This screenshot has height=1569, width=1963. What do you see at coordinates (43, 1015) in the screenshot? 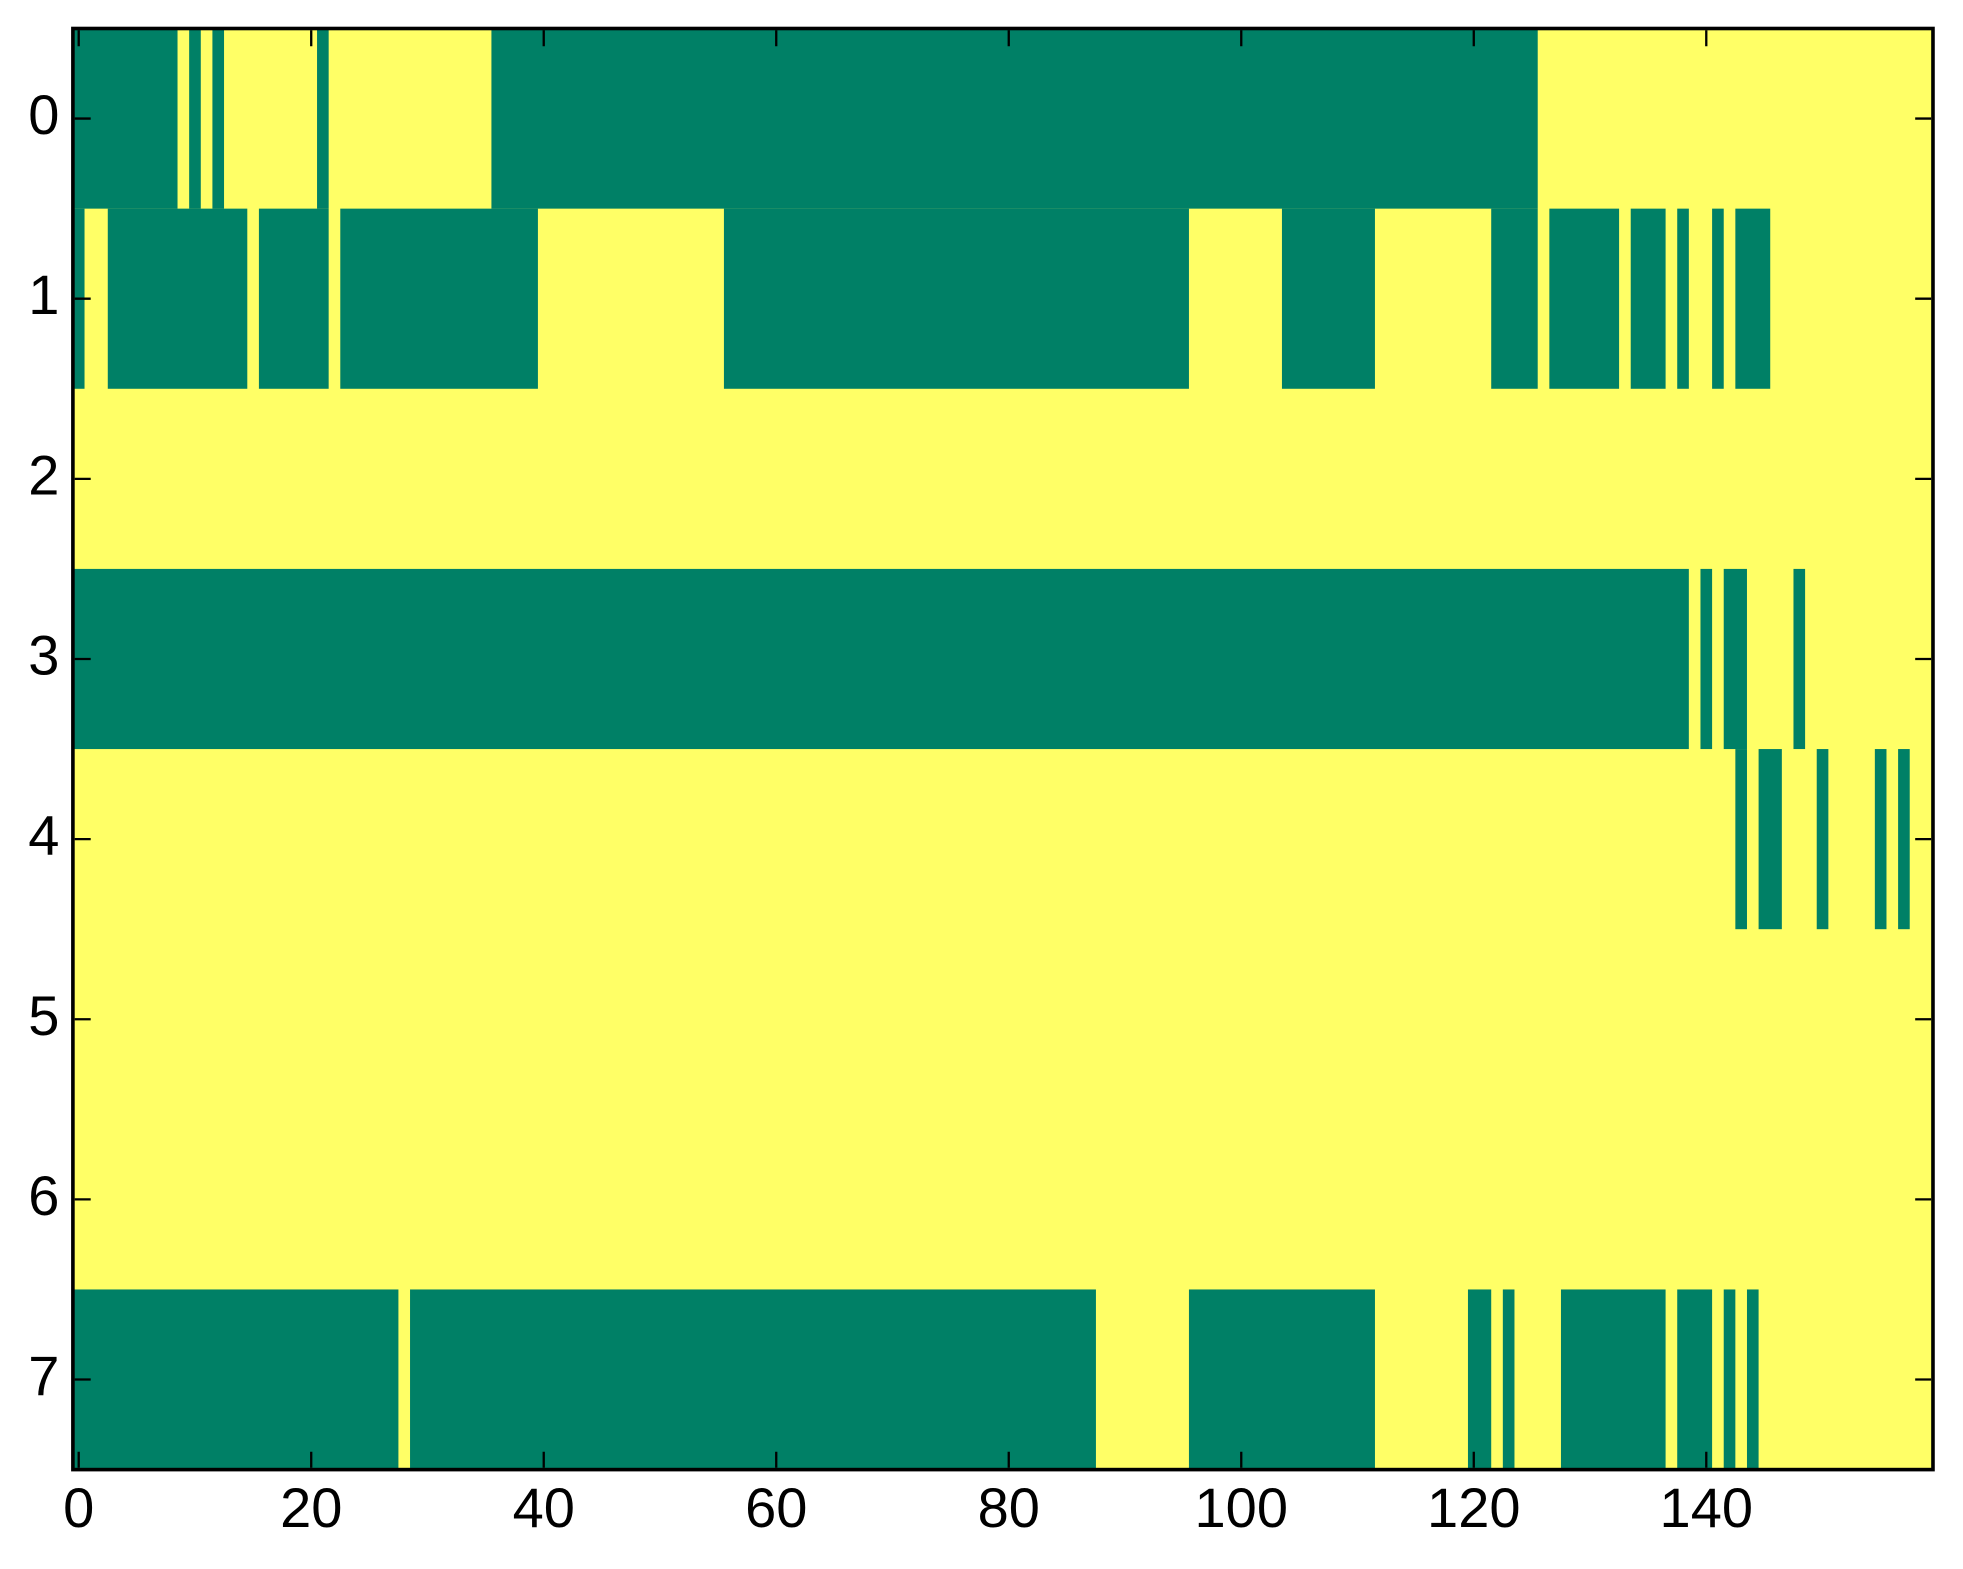
I see `svg-text: 5` at bounding box center [43, 1015].